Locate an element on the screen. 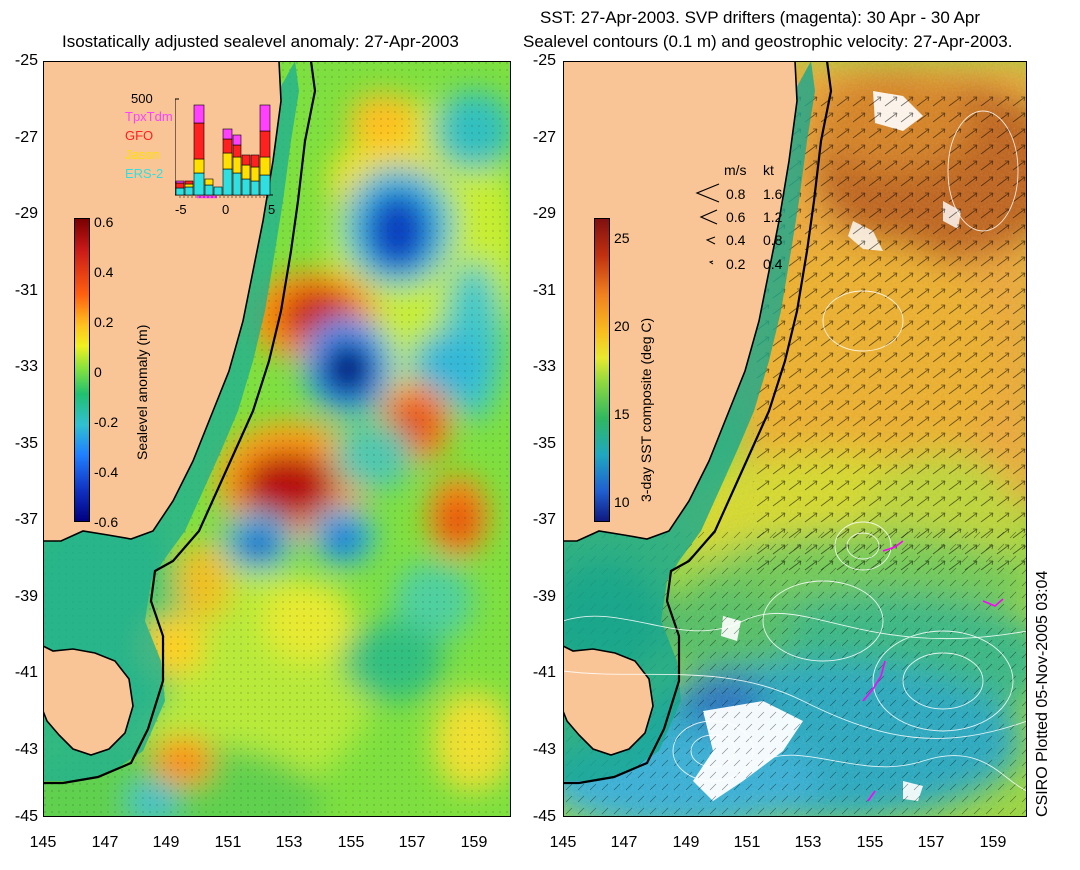 The width and height of the screenshot is (1080, 870). sealevel-colorbar-tick: 0.6 is located at coordinates (104, 222).